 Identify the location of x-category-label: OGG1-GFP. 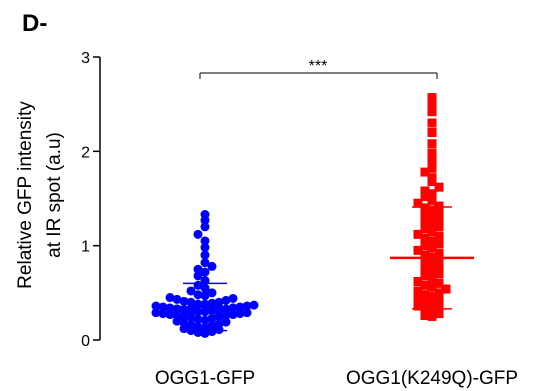
(205, 378).